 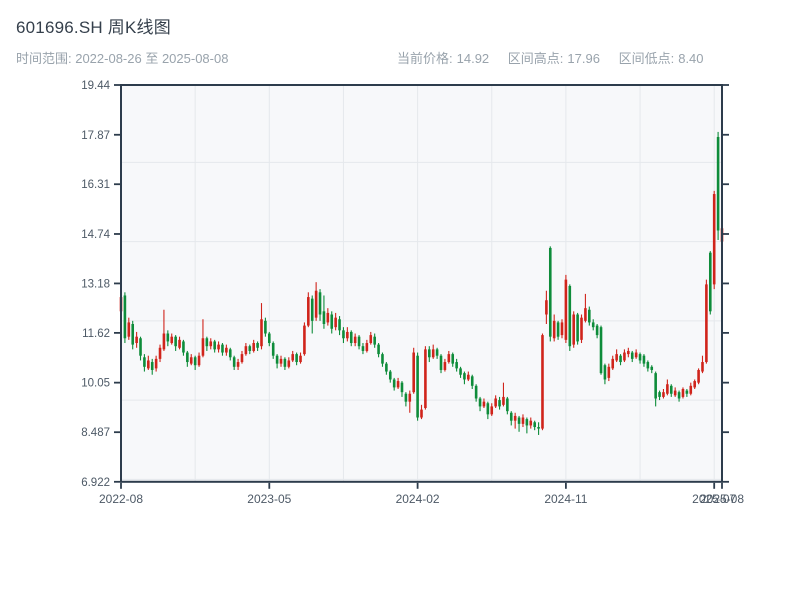 What do you see at coordinates (425, 58) in the screenshot?
I see `current-price-label: 当前价格:` at bounding box center [425, 58].